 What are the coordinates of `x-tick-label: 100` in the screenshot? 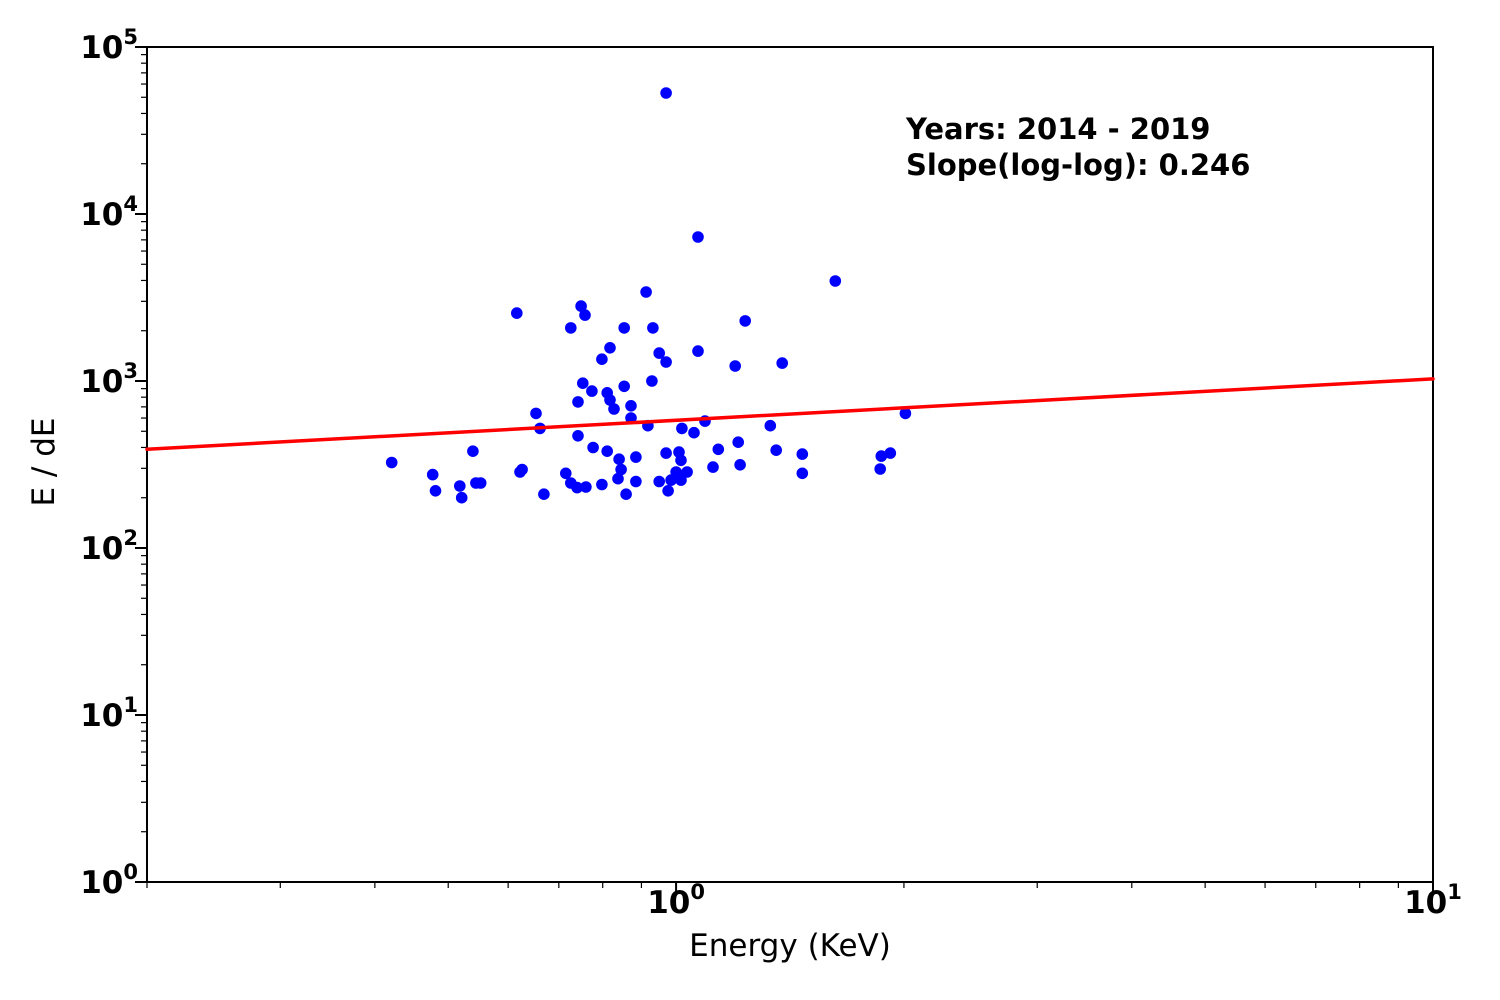 It's located at (676, 900).